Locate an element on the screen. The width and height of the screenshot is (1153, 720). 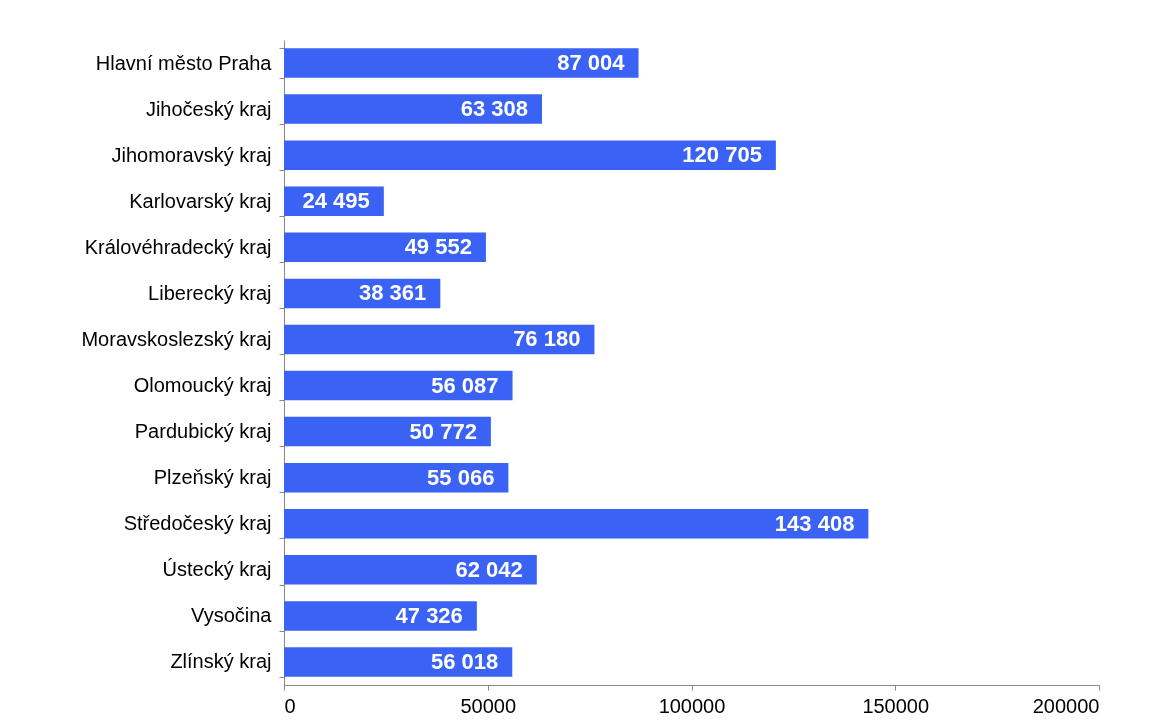
data-label: 63 308 is located at coordinates (494, 109).